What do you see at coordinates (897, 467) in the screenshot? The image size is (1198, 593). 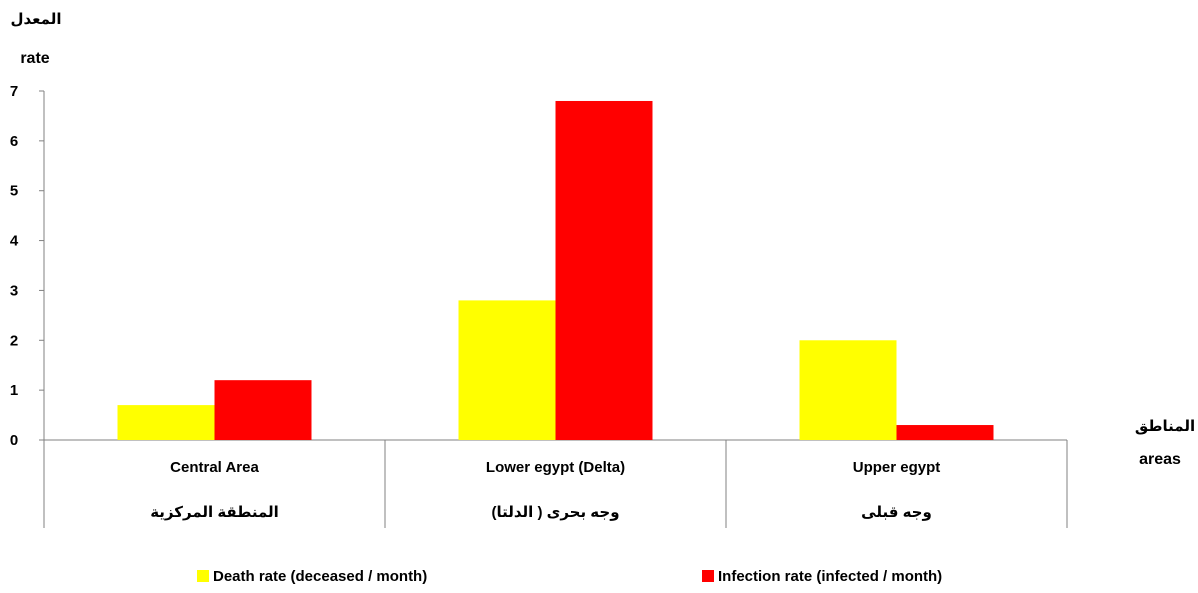 I see `category-label: Upper egypt` at bounding box center [897, 467].